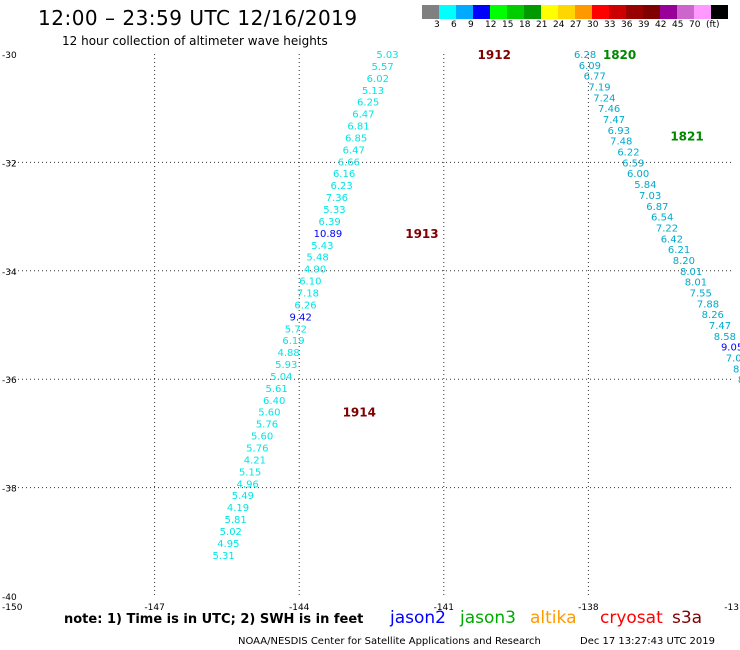 This screenshot has width=740, height=650. I want to click on wave-height-value: 6.81, so click(358, 127).